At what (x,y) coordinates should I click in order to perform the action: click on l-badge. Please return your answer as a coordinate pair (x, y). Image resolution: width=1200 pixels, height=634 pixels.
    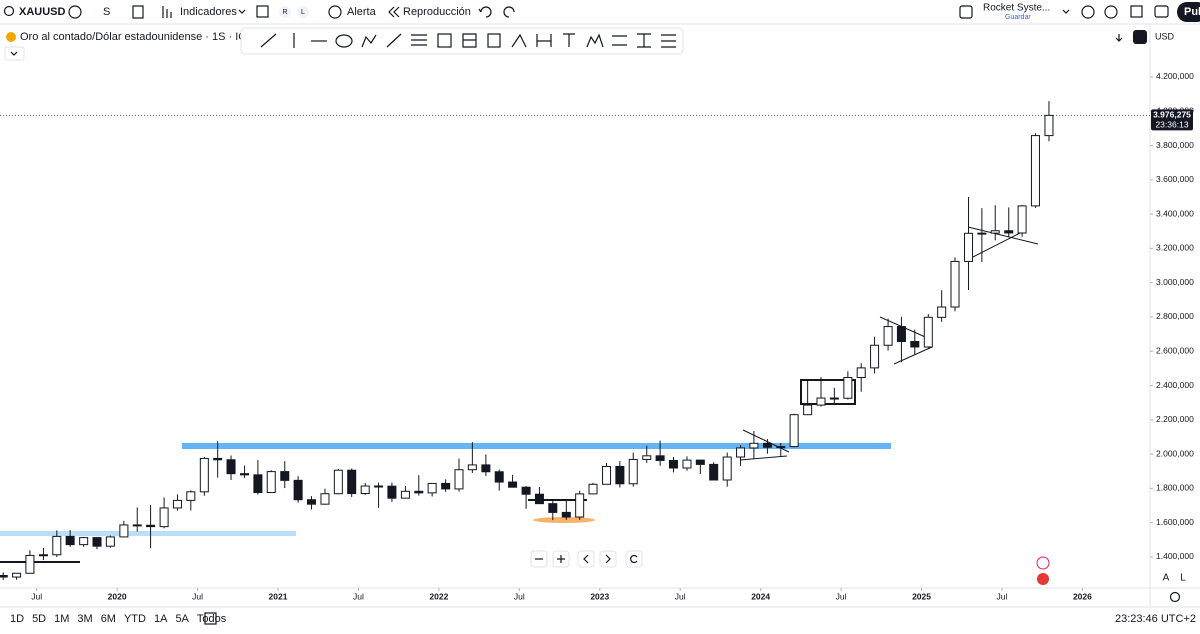
    Looking at the image, I should click on (303, 12).